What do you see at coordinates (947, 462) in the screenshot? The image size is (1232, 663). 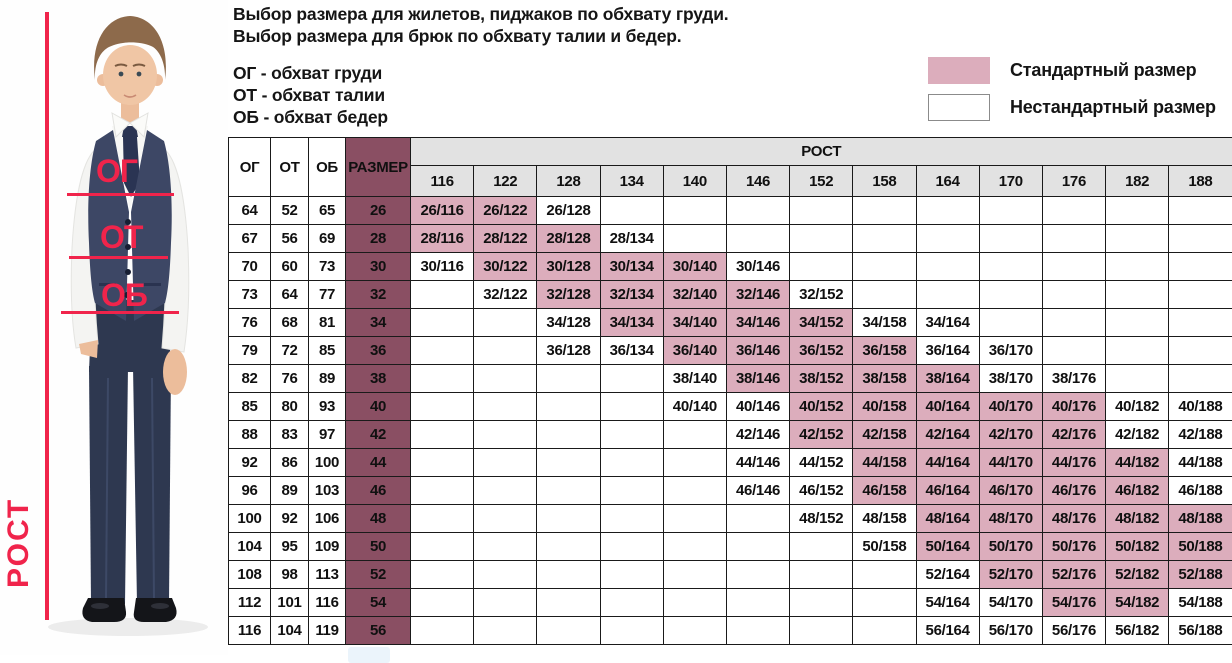 I see `combo-cell: 44/164` at bounding box center [947, 462].